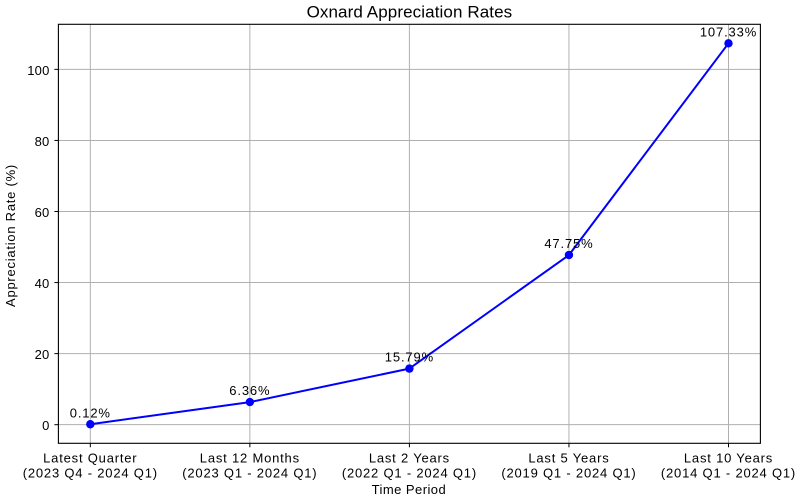  What do you see at coordinates (42, 283) in the screenshot?
I see `svg-text: 40` at bounding box center [42, 283].